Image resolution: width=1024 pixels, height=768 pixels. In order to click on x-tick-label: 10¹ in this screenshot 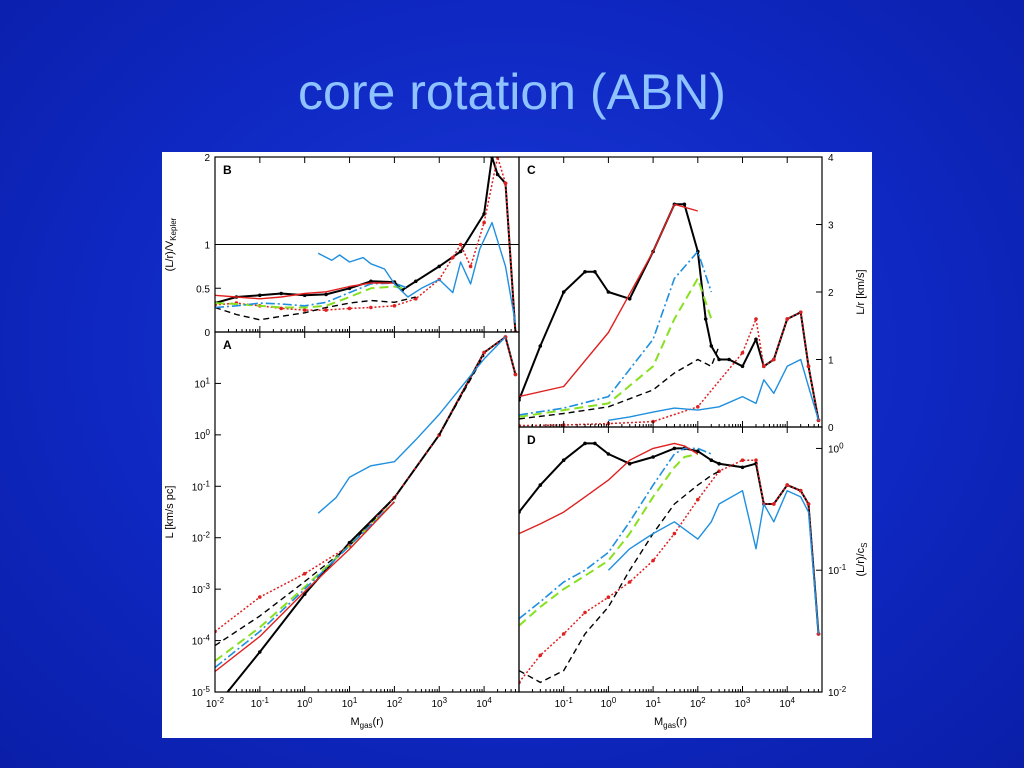, I will do `click(350, 703)`.